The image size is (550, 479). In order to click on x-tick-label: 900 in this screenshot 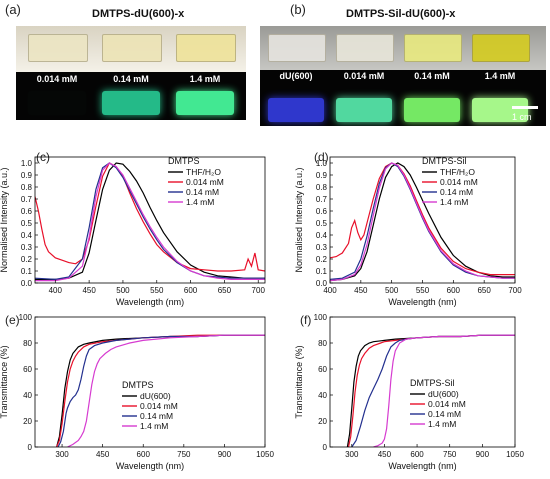, I will do `click(483, 454)`.